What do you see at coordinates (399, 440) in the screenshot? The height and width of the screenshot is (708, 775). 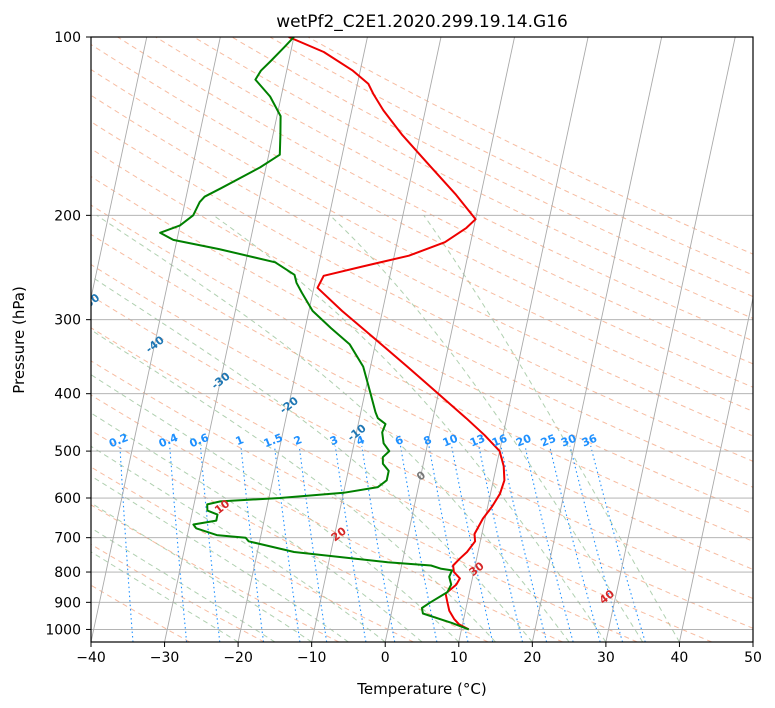 I see `mixing-ratio-label: 6` at bounding box center [399, 440].